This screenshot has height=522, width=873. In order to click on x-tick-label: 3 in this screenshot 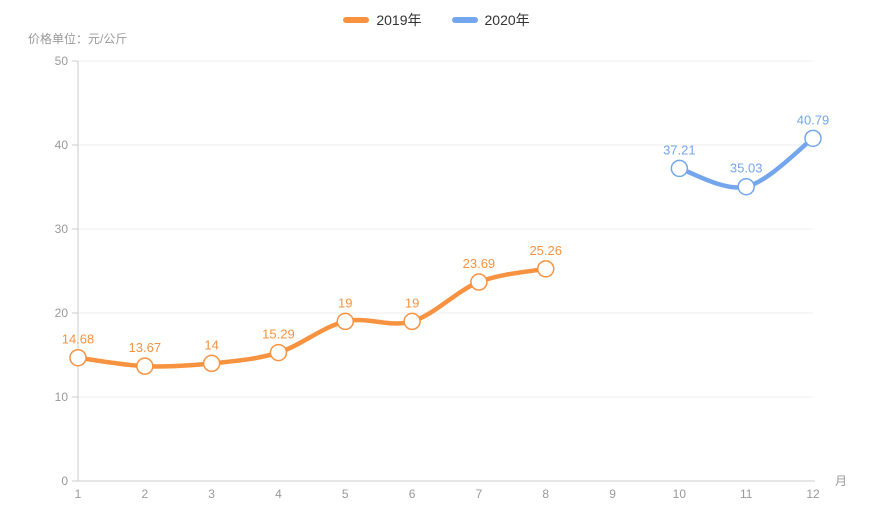, I will do `click(211, 494)`.